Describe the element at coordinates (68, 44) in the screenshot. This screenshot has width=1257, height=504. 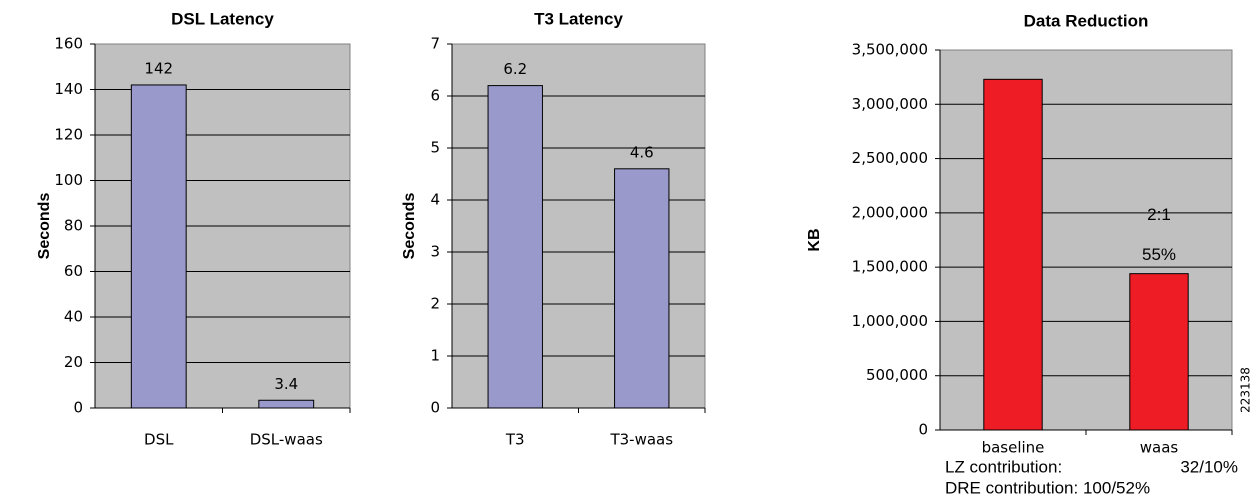
I see `y-tick-label: 160` at that location.